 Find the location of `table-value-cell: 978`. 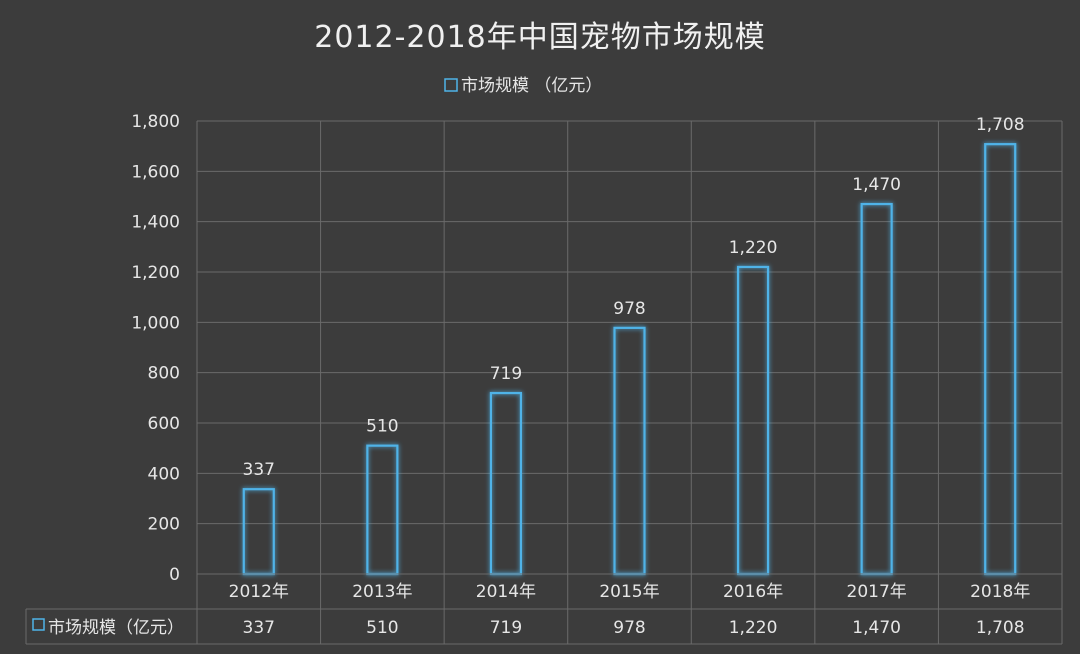

table-value-cell: 978 is located at coordinates (629, 628).